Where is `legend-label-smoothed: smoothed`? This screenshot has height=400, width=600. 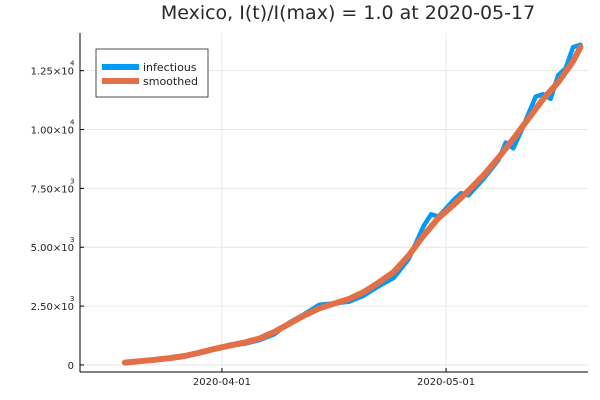
legend-label-smoothed: smoothed is located at coordinates (170, 81).